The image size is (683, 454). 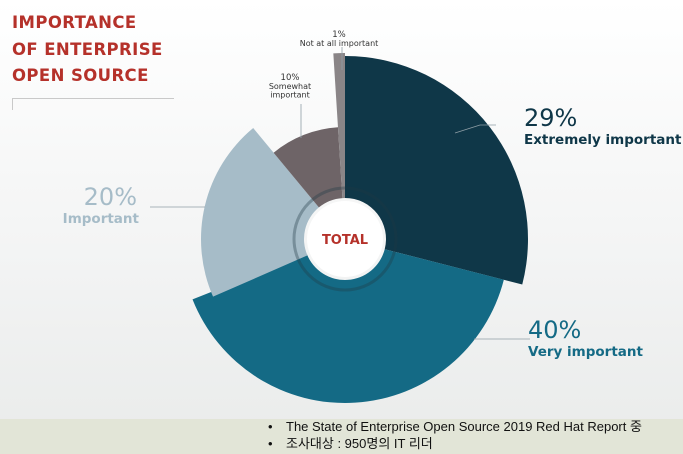 I want to click on category-label-important: Important, so click(x=101, y=219).